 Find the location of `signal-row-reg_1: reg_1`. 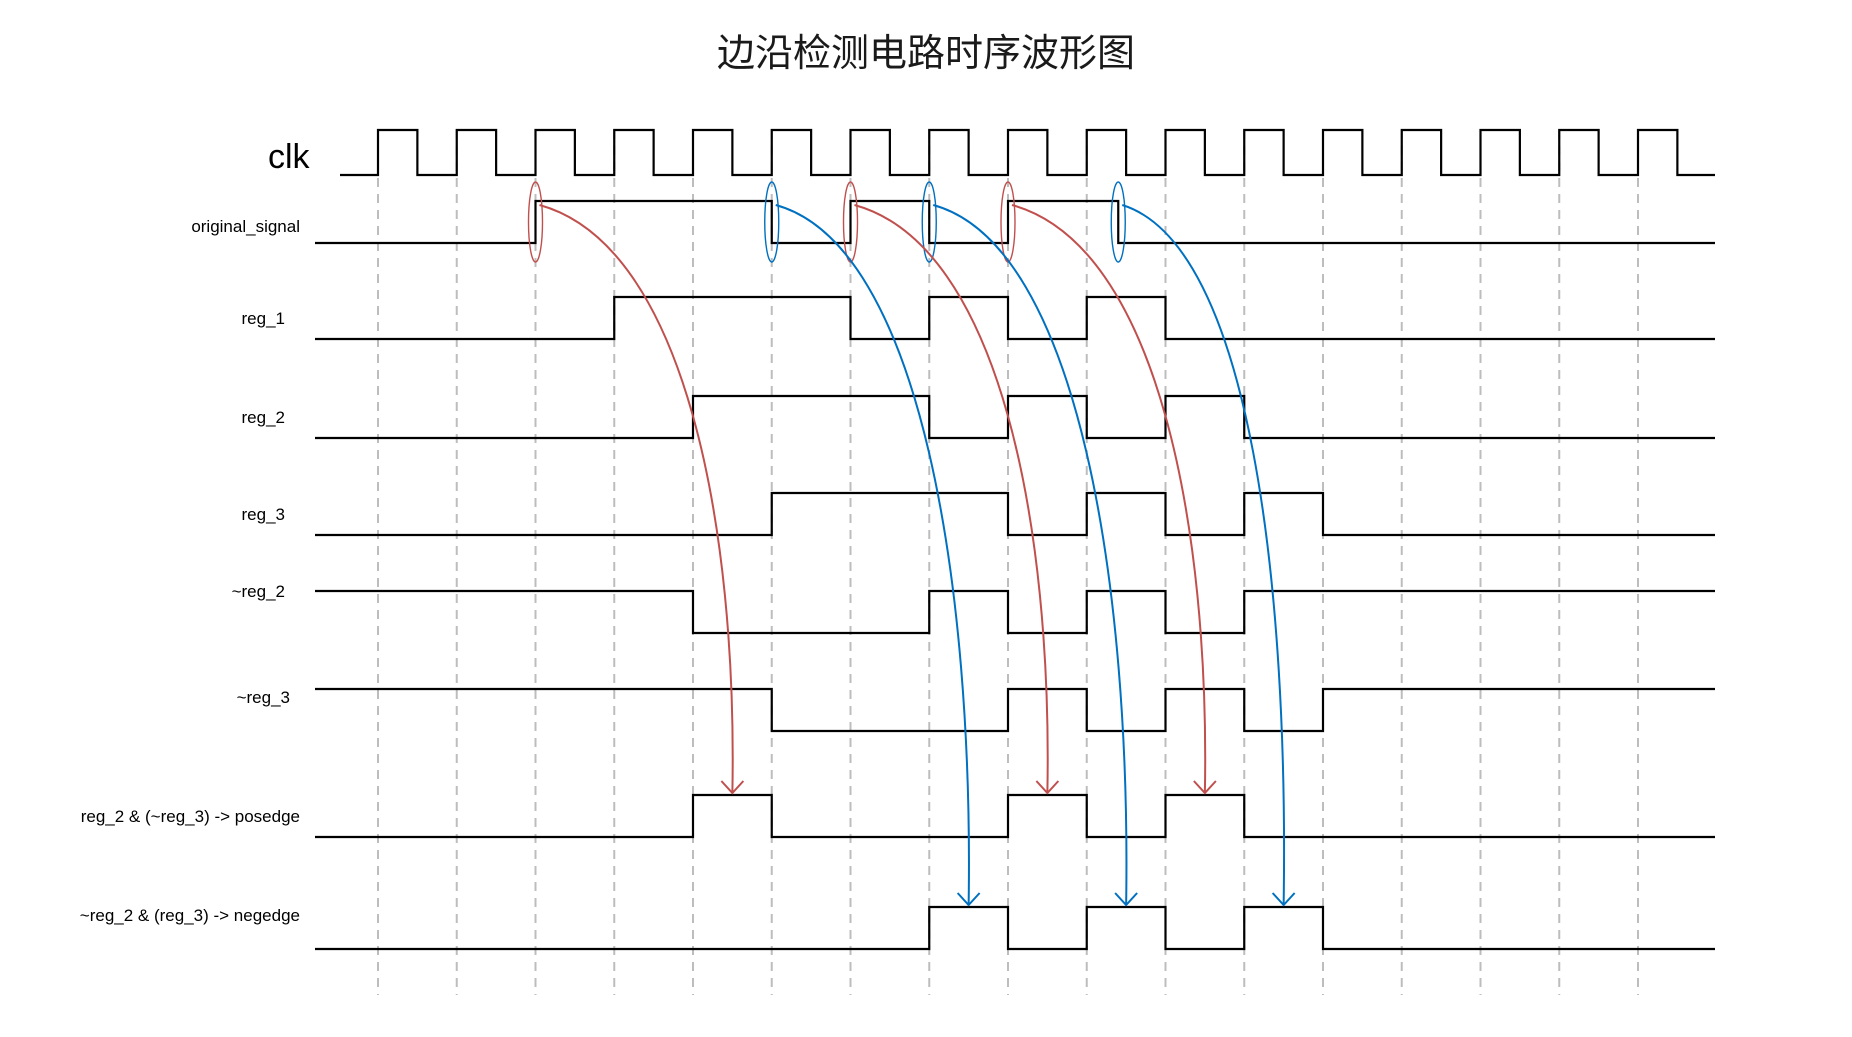

signal-row-reg_1: reg_1 is located at coordinates (978, 318).